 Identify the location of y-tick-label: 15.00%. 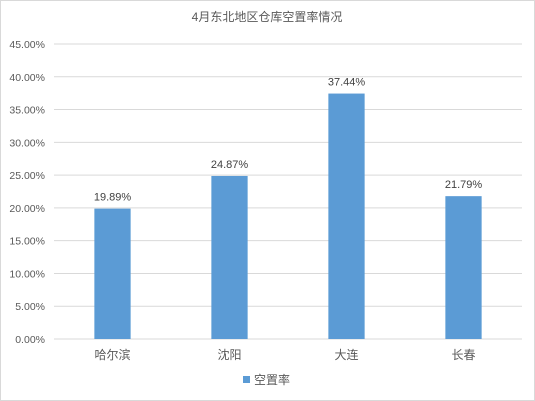
(27, 242).